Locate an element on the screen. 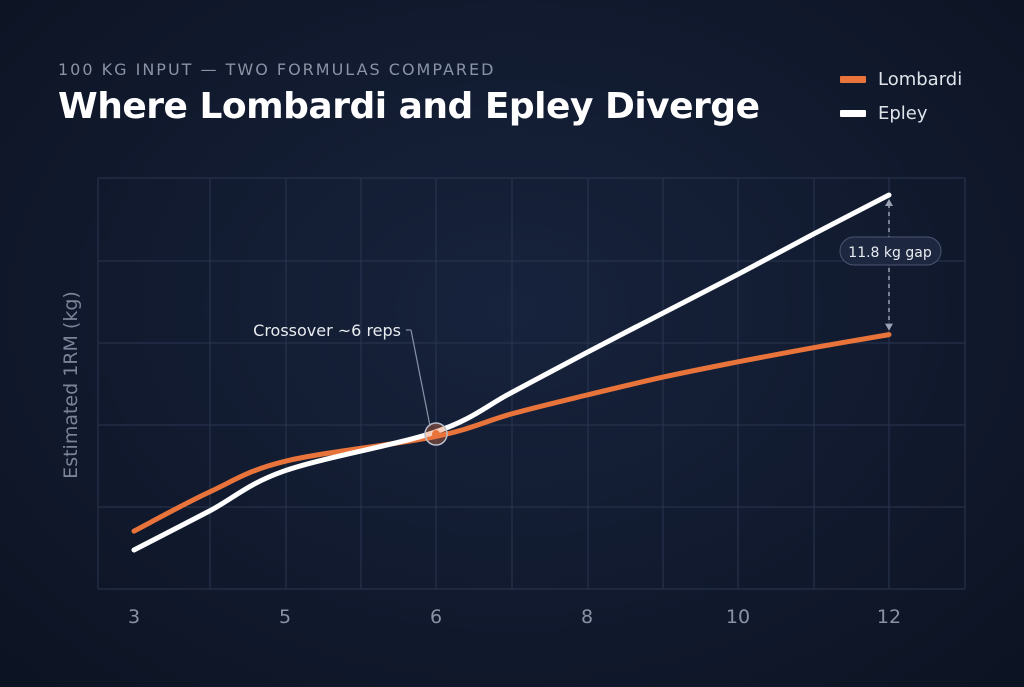 Image resolution: width=1024 pixels, height=687 pixels. gap-label: 11.8 kg gap is located at coordinates (890, 253).